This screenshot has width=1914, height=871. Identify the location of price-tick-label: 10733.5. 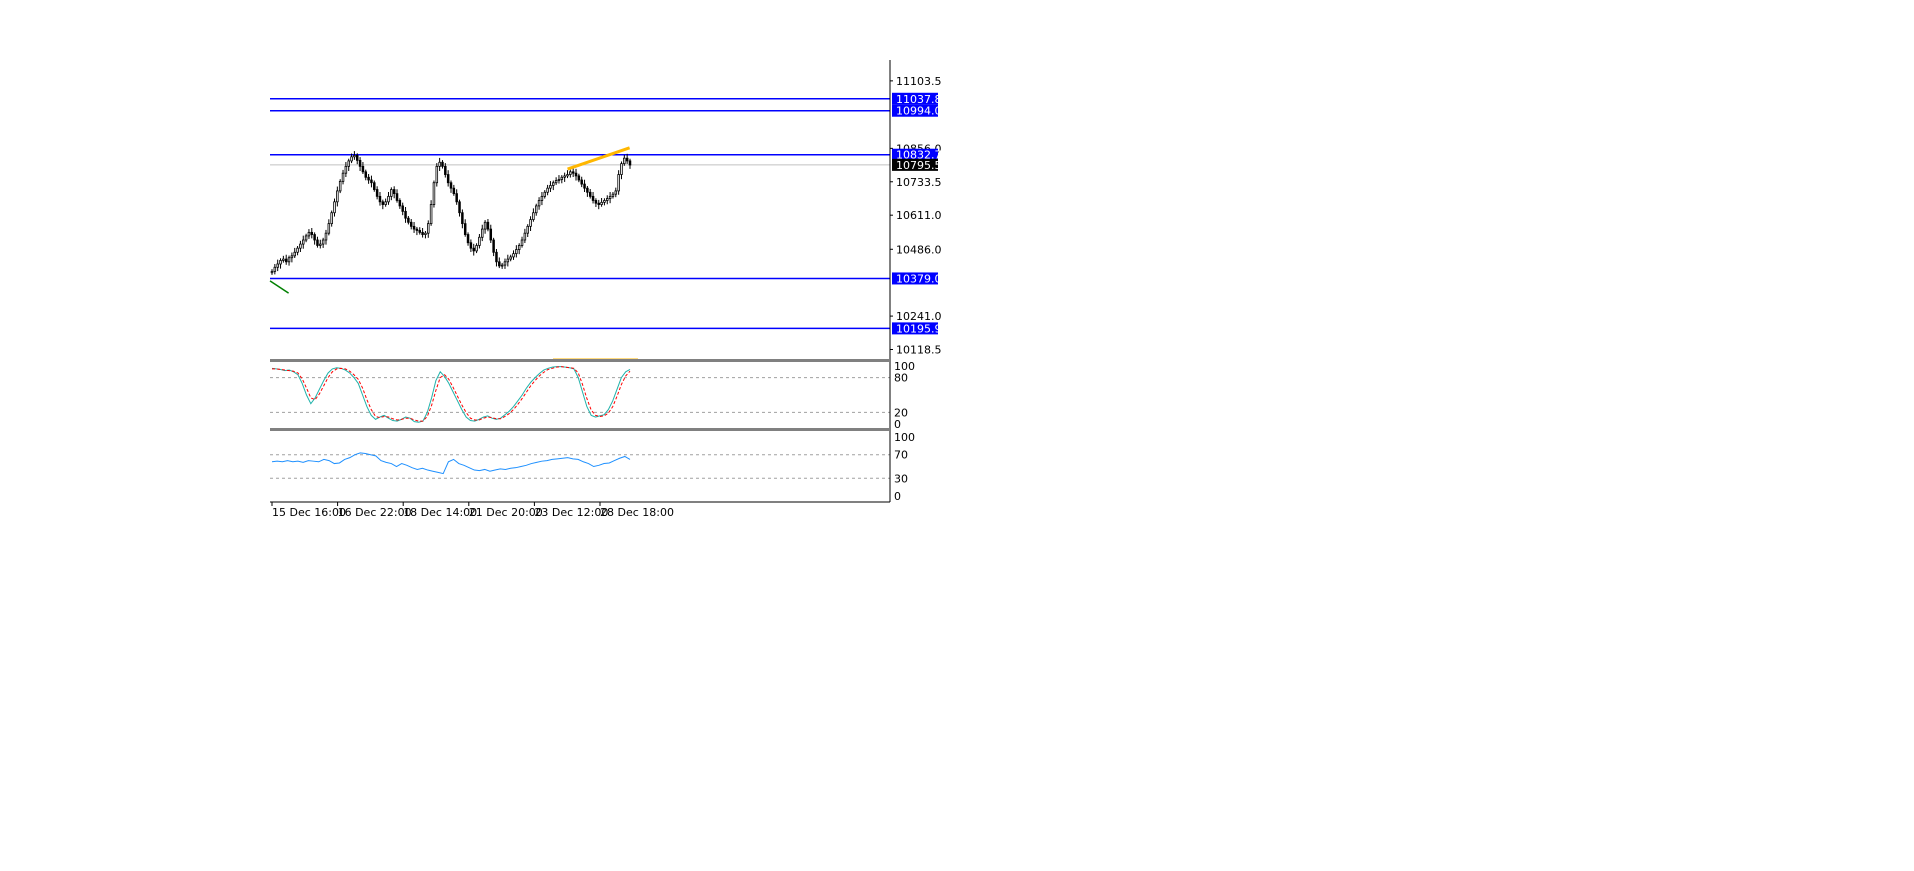
(919, 182).